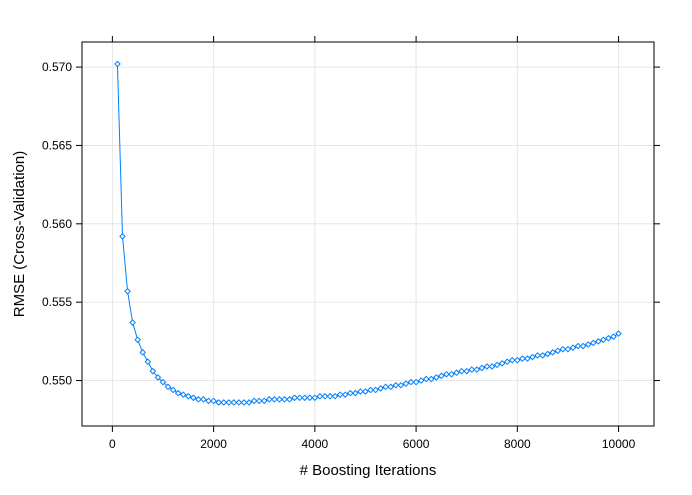  What do you see at coordinates (57, 381) in the screenshot?
I see `y-tick-label: 0.550` at bounding box center [57, 381].